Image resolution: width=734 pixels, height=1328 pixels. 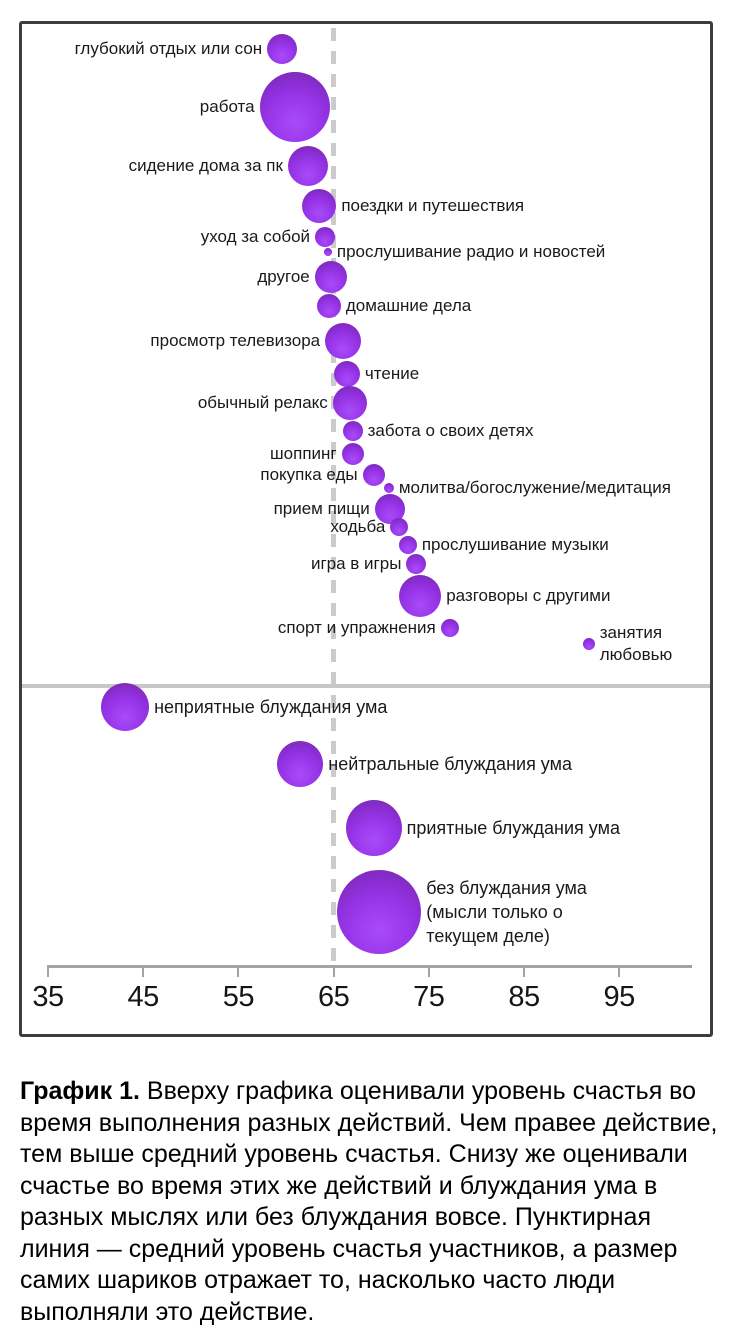 I want to click on bubble-label: чтение, so click(x=392, y=373).